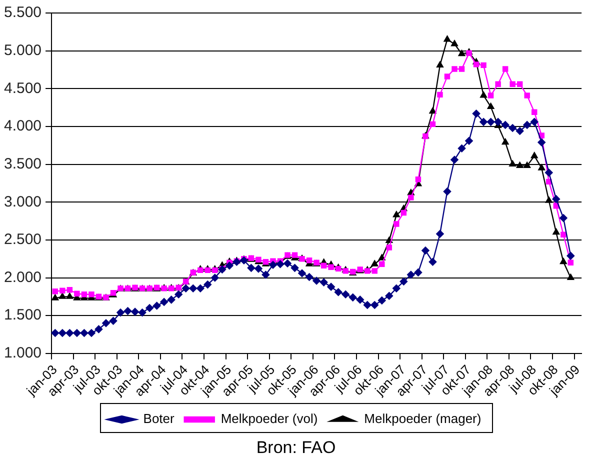 The width and height of the screenshot is (592, 466). What do you see at coordinates (23, 353) in the screenshot?
I see `y-tick-label: 1.000` at bounding box center [23, 353].